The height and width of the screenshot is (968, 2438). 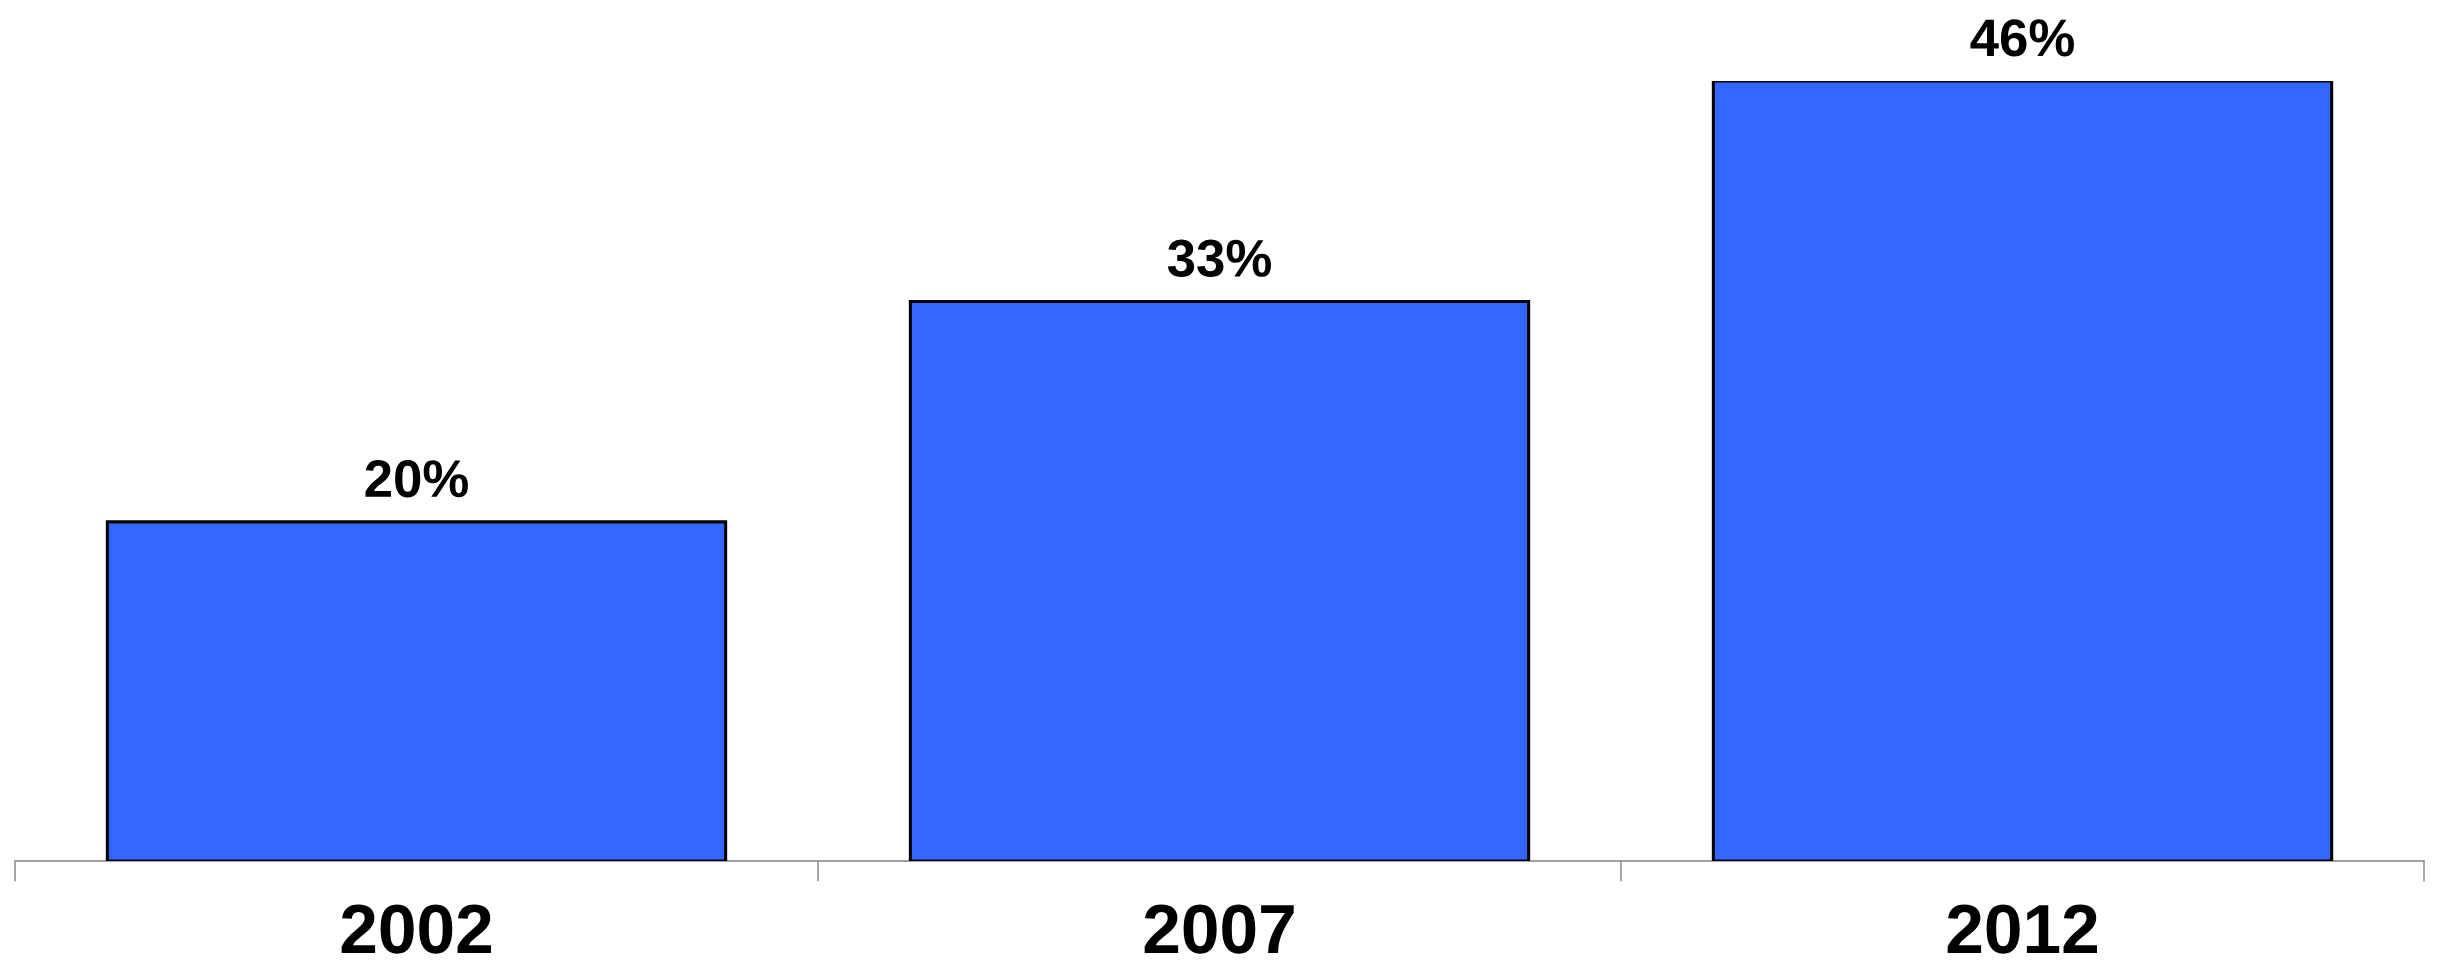 What do you see at coordinates (1219, 258) in the screenshot?
I see `data-label: 33%` at bounding box center [1219, 258].